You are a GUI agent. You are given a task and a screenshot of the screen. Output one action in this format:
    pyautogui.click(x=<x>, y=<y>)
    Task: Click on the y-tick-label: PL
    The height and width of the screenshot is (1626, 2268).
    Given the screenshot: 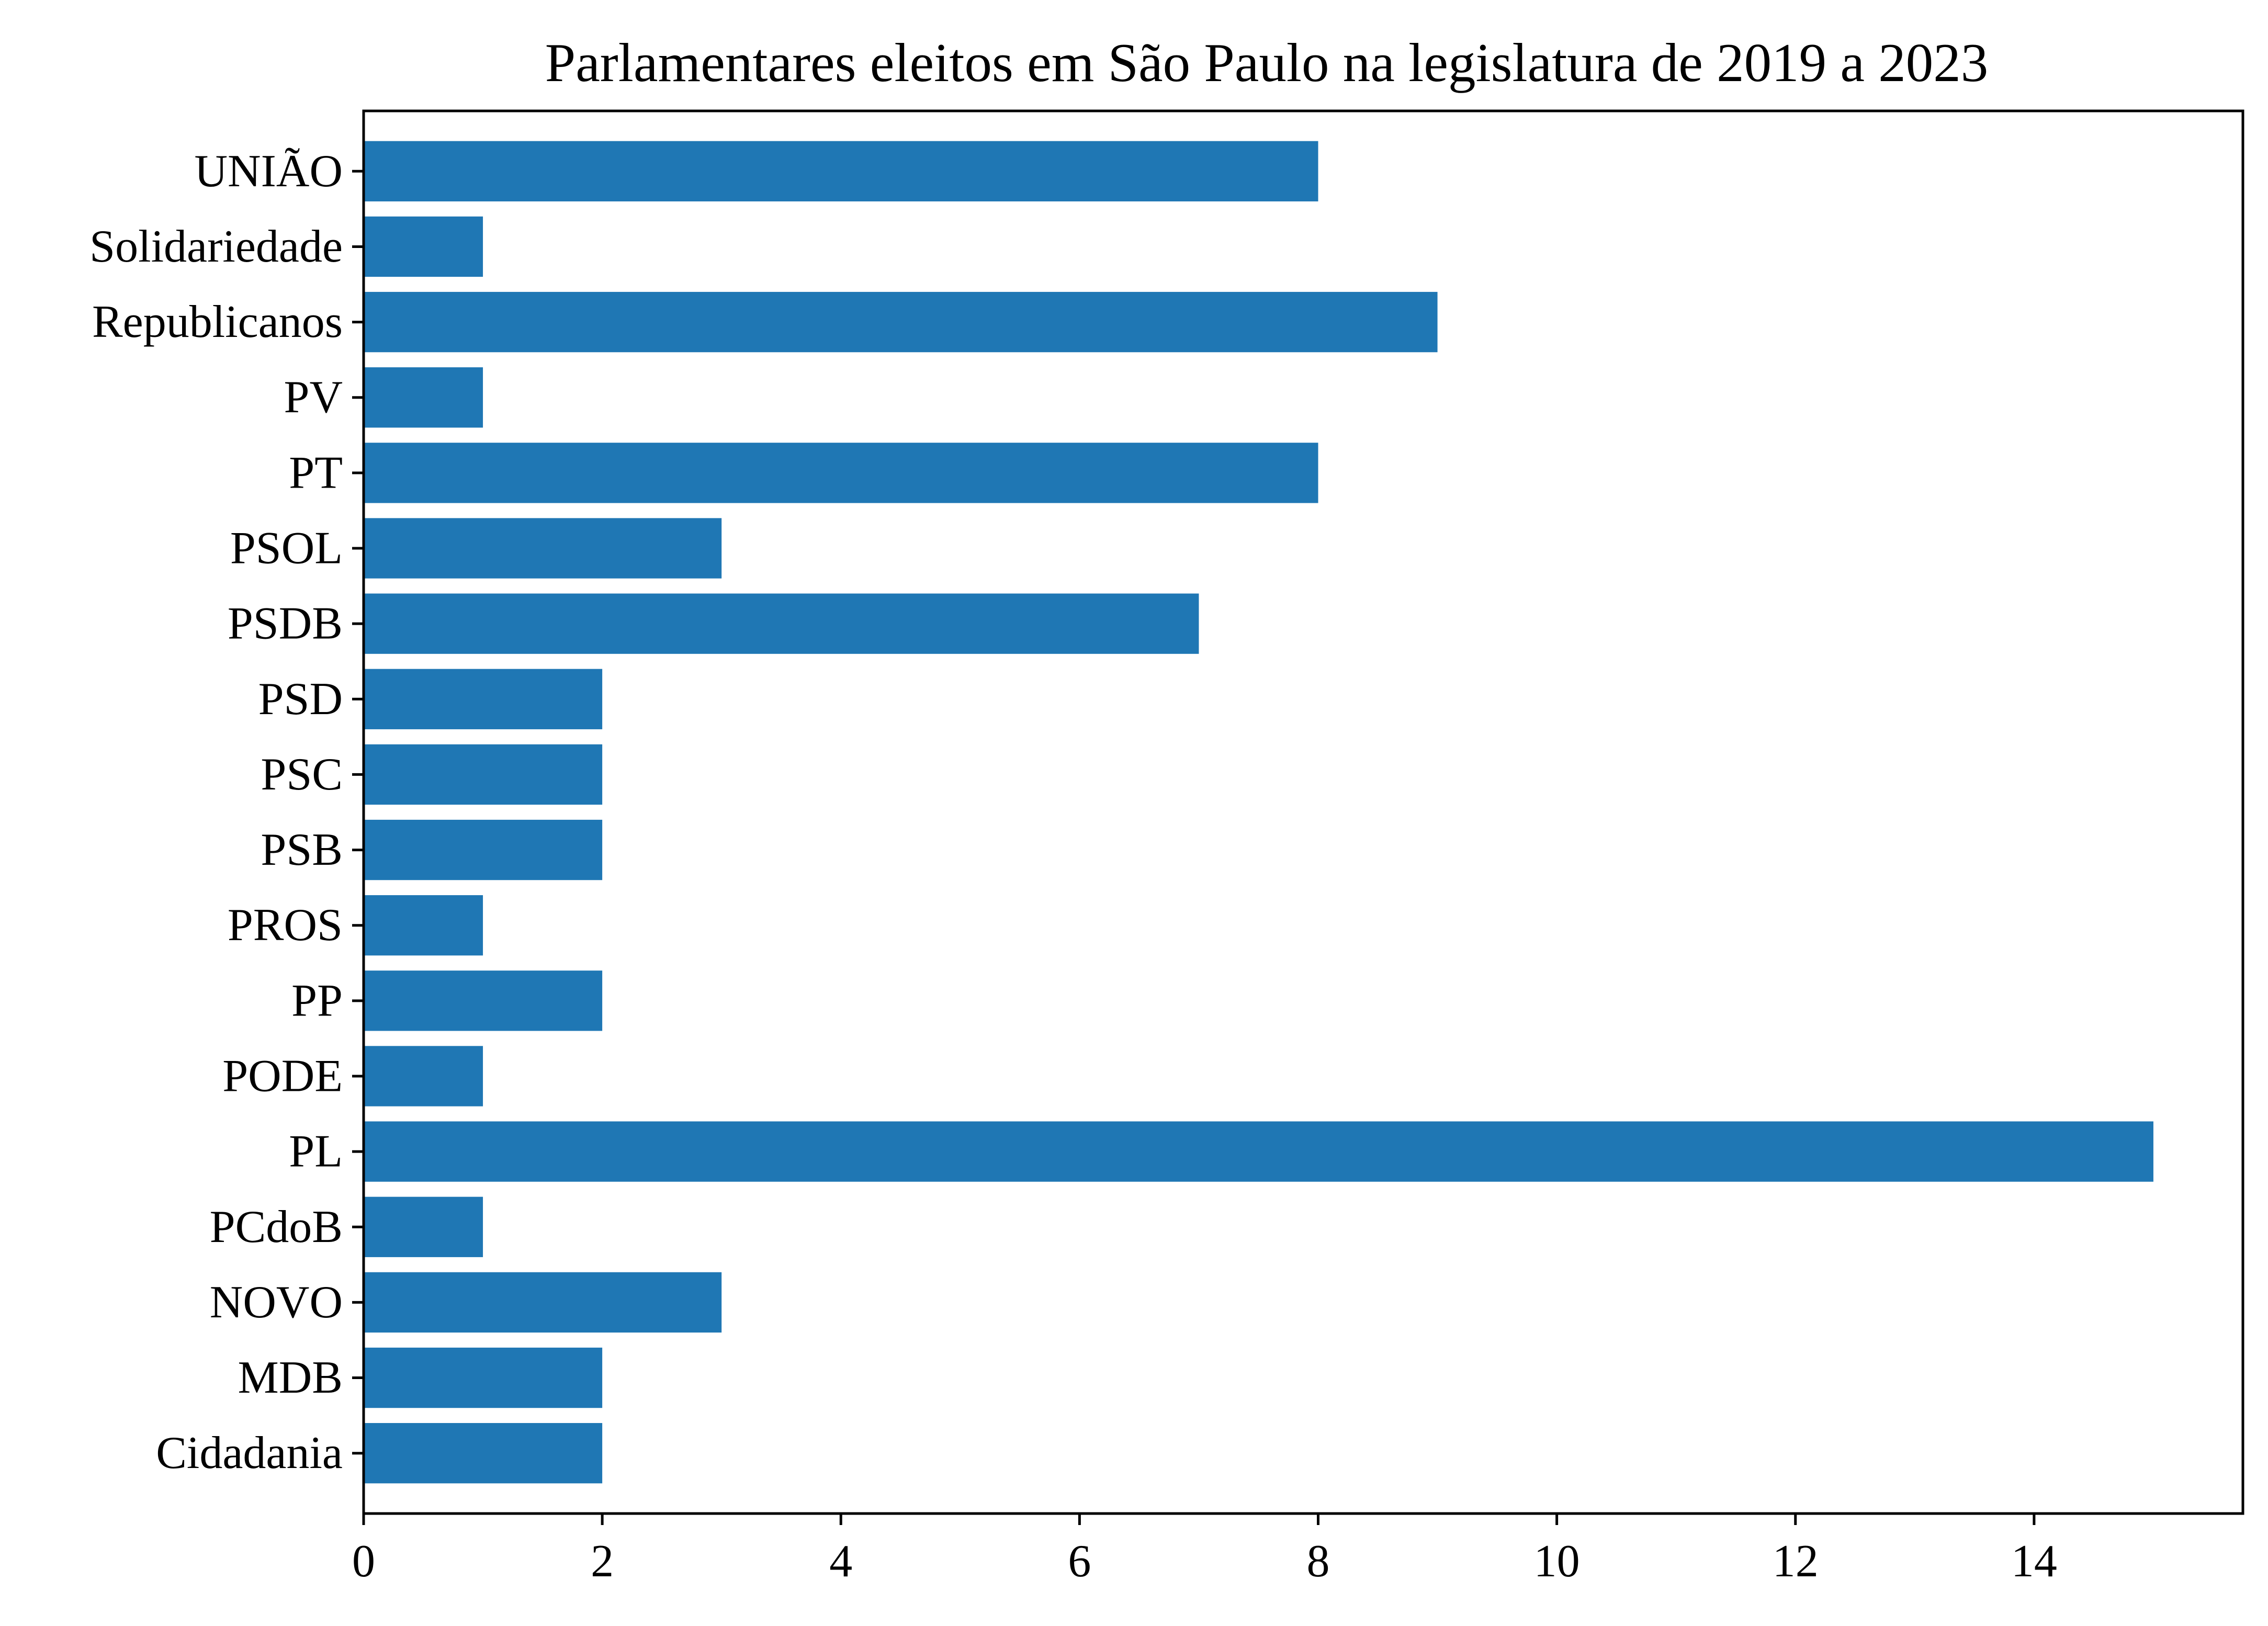 What is the action you would take?
    pyautogui.click(x=316, y=1151)
    